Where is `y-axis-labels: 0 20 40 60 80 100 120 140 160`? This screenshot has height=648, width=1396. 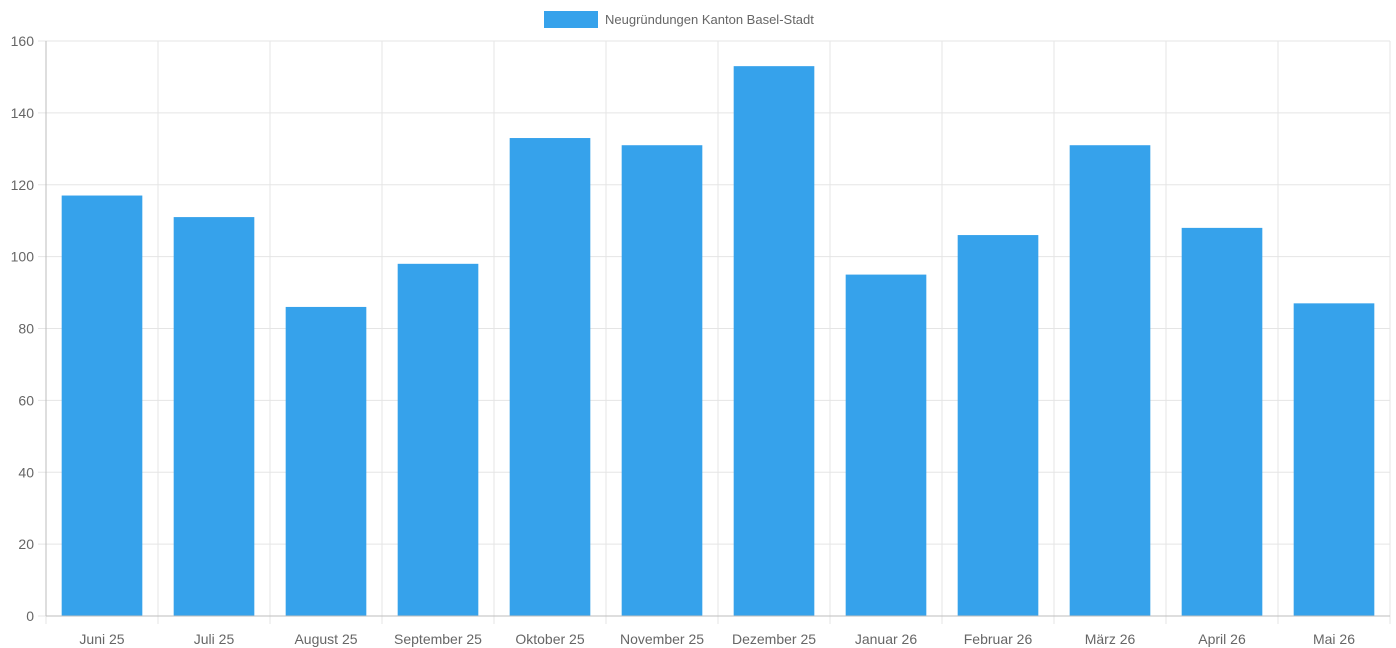 y-axis-labels: 0 20 40 60 80 100 120 140 160 is located at coordinates (23, 328).